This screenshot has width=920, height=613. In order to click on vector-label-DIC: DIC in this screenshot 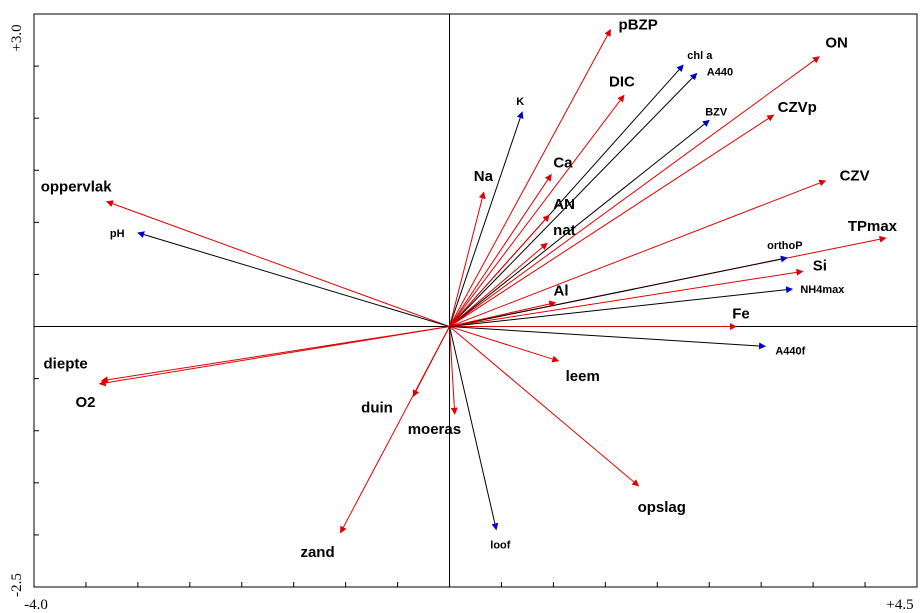, I will do `click(622, 81)`.